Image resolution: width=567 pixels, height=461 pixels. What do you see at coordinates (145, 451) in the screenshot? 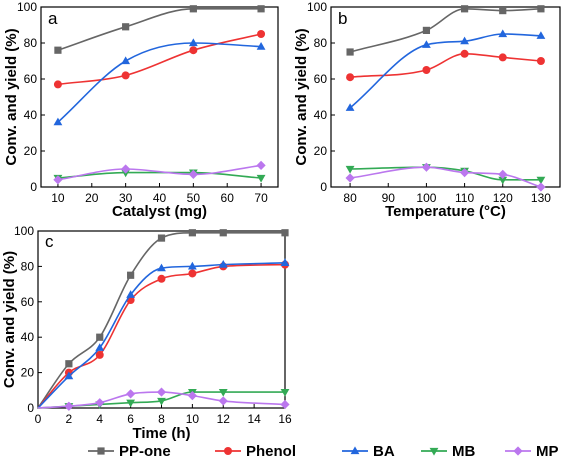
I see `legend-label: PP-one` at bounding box center [145, 451].